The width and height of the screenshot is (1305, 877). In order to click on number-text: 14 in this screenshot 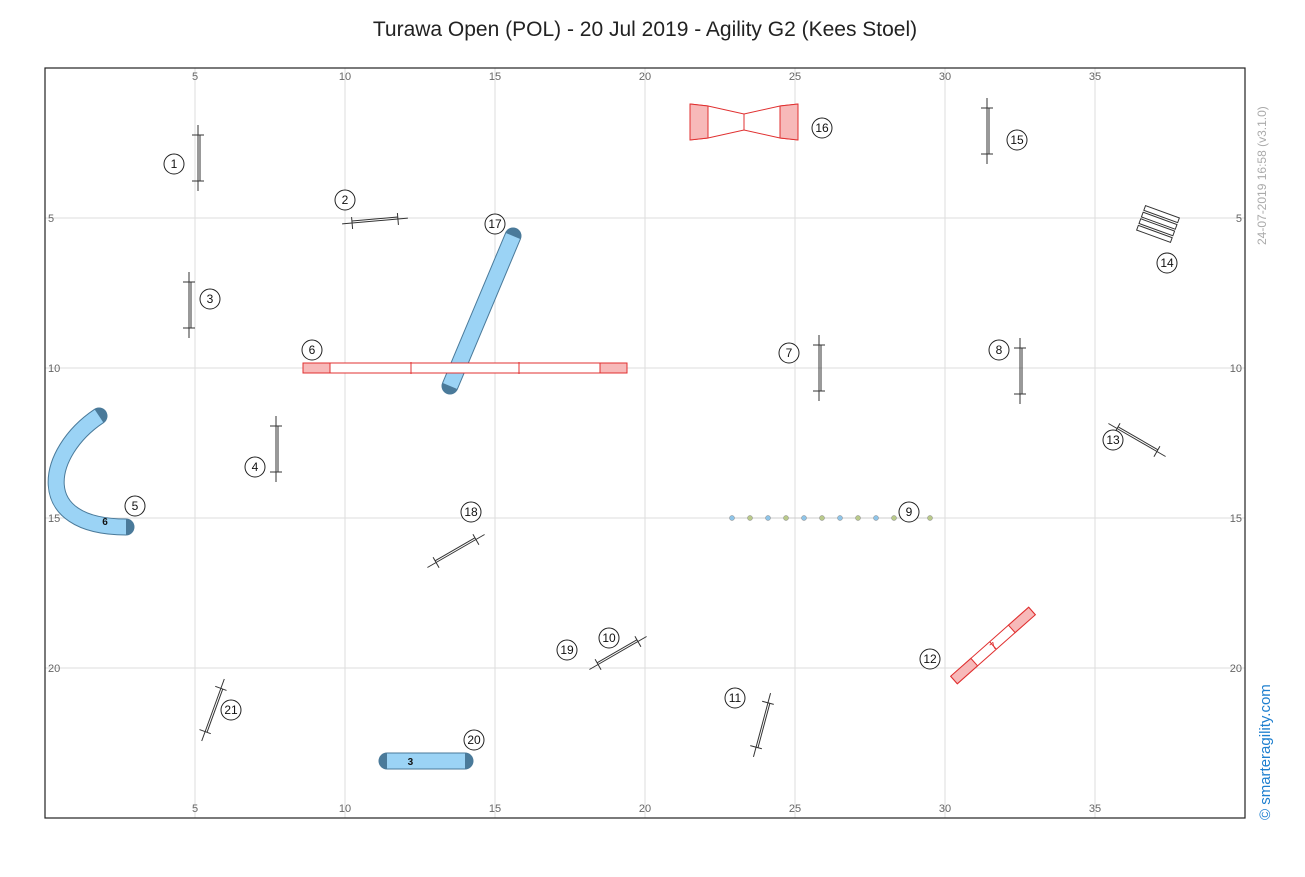, I will do `click(1167, 263)`.